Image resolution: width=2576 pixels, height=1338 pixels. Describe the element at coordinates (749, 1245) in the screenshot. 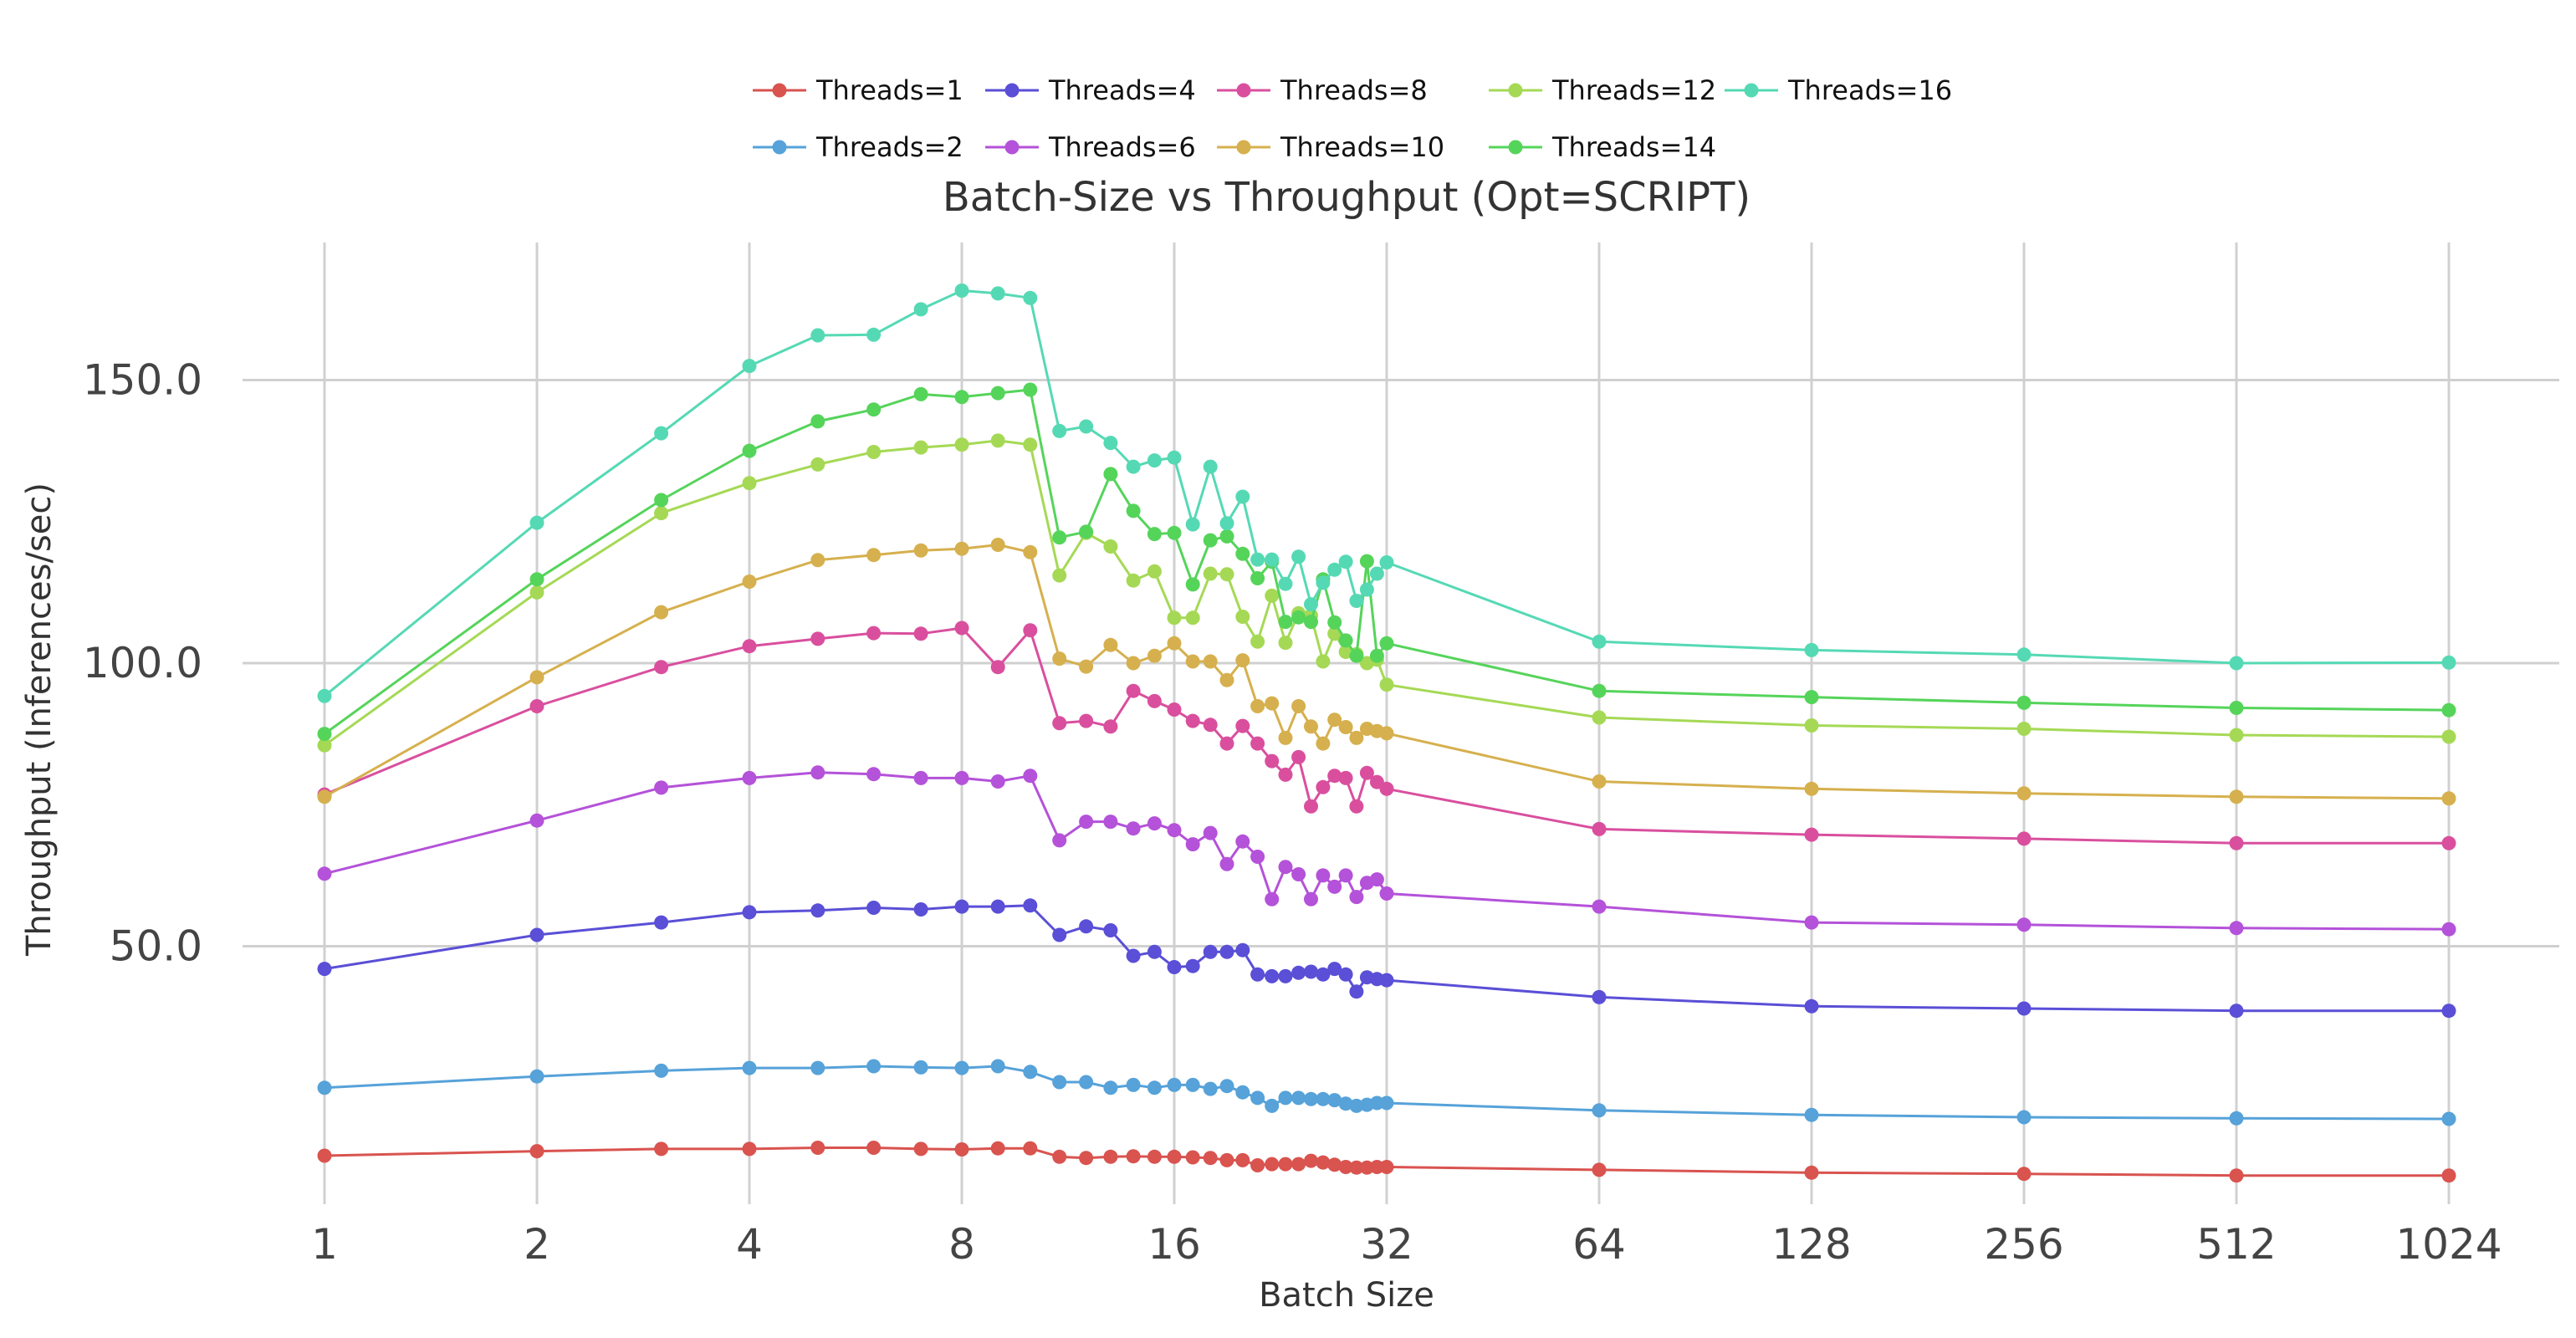

I see `x-tick-label: 4` at that location.